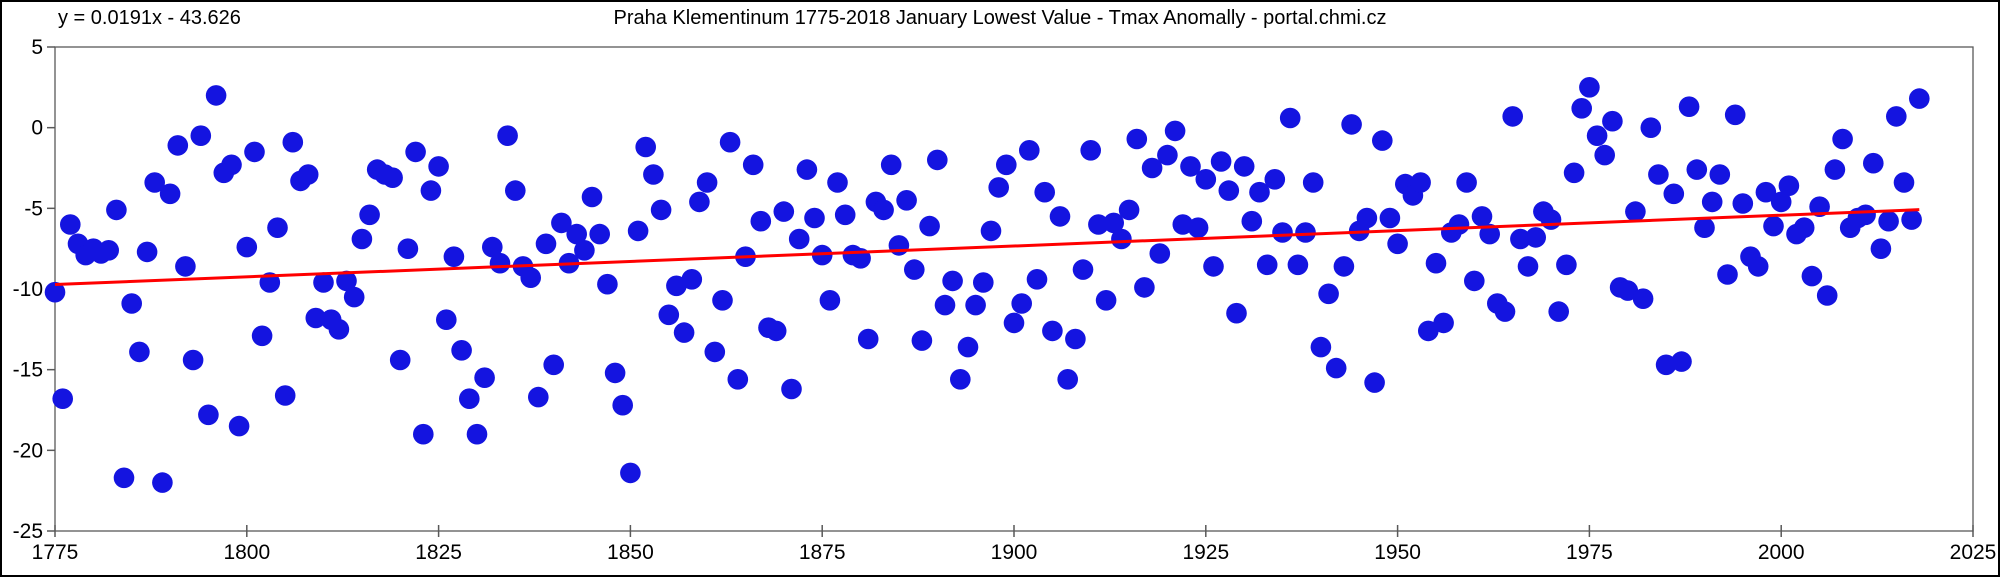 The height and width of the screenshot is (577, 2000). What do you see at coordinates (438, 552) in the screenshot?
I see `x-axis-tick-label: 1825` at bounding box center [438, 552].